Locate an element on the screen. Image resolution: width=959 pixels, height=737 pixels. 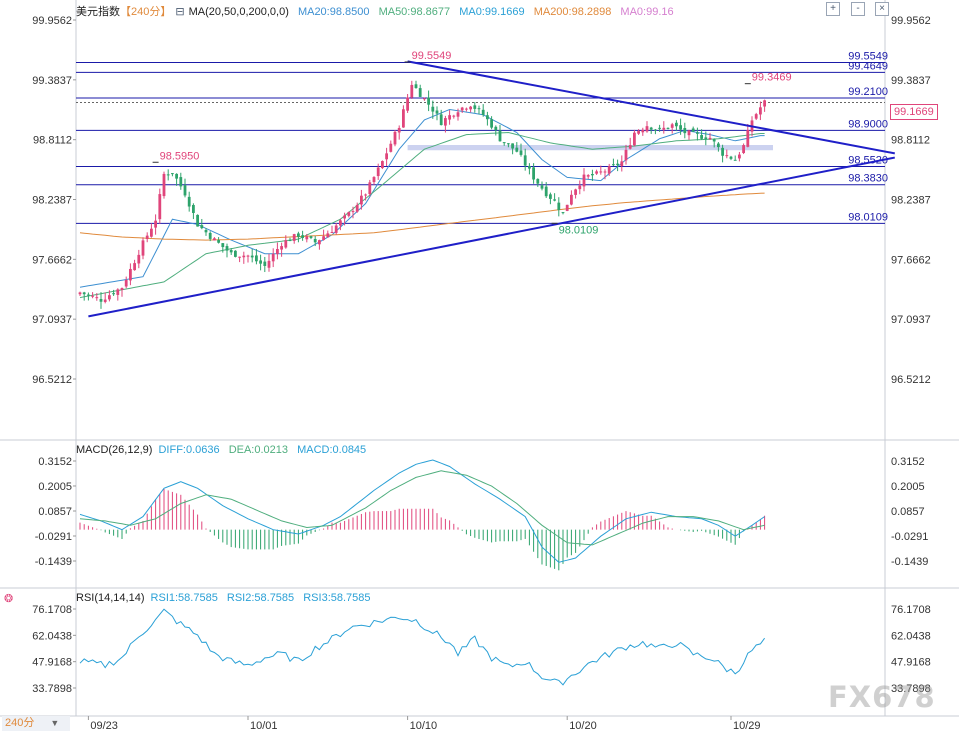
y-tick-label-left: 0.0857 is located at coordinates (55, 512).